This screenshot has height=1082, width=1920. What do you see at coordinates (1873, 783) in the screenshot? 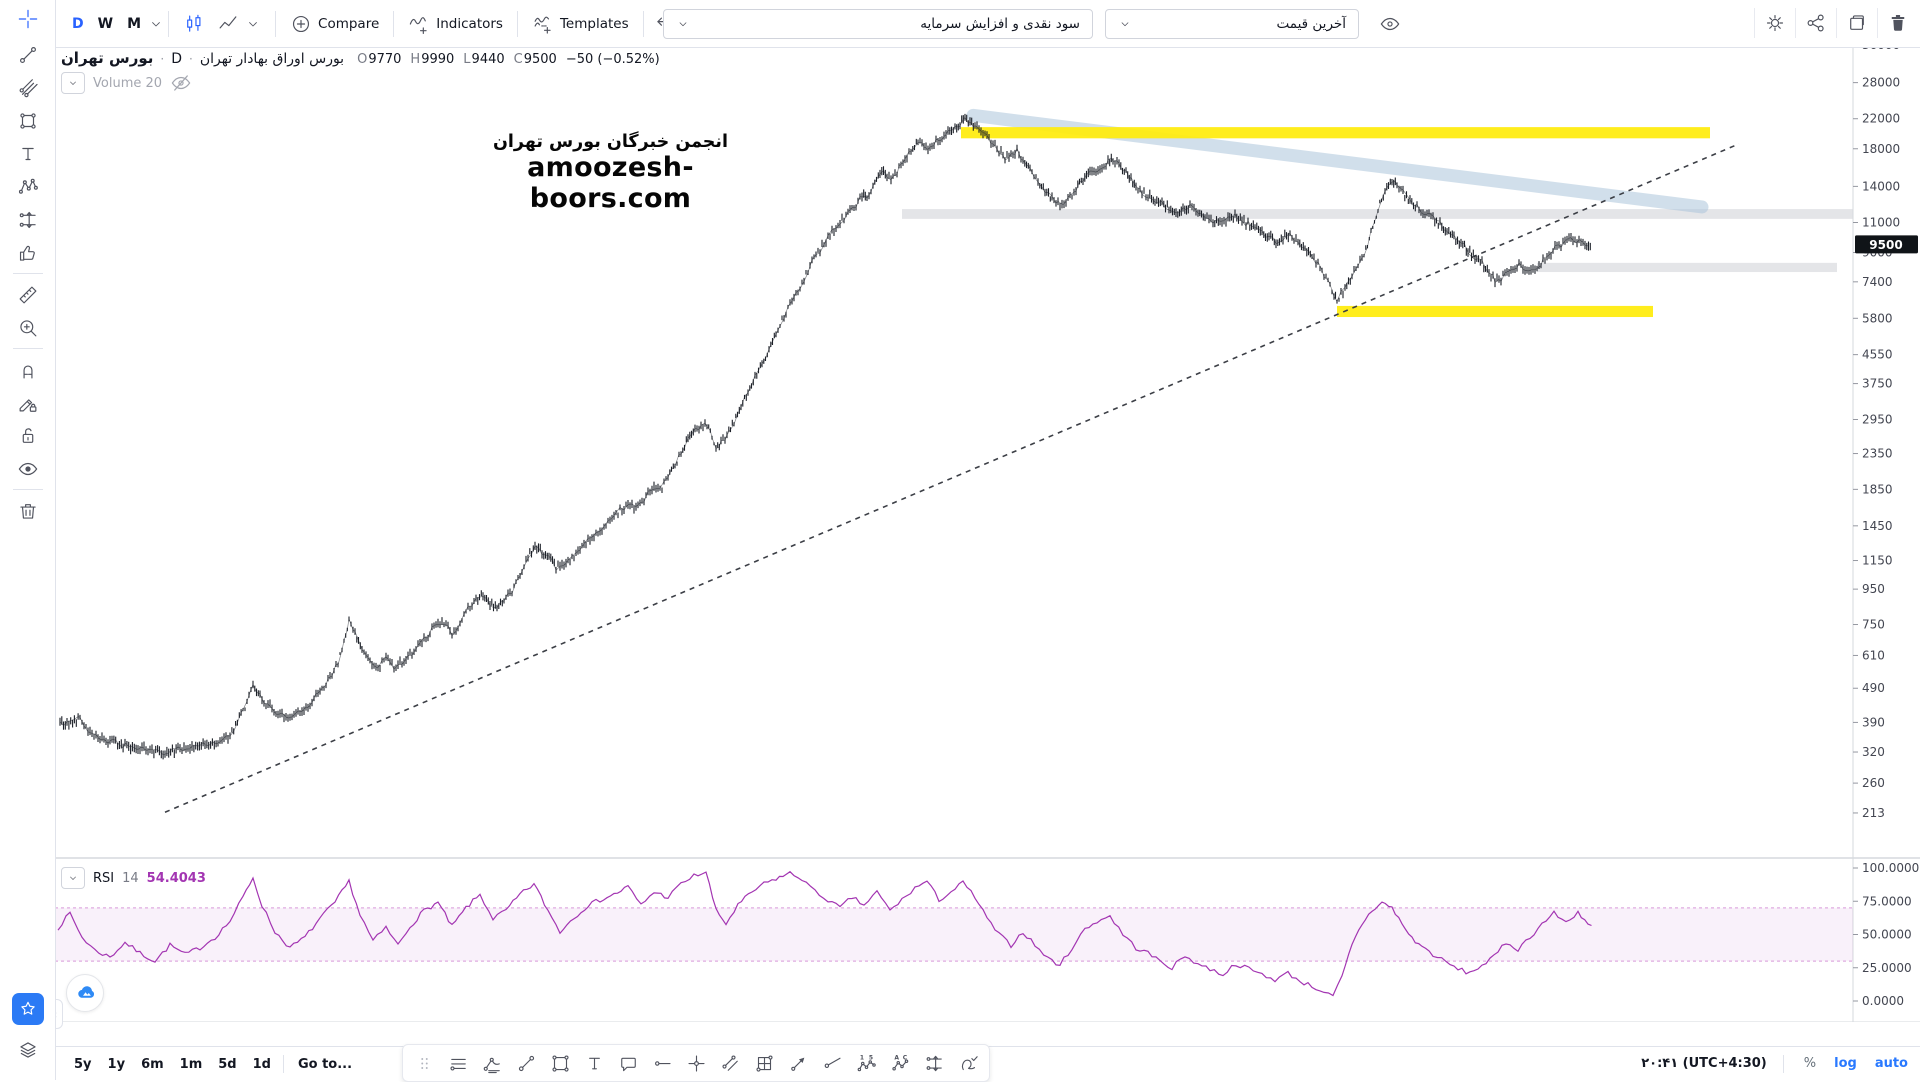
I see `price-axis-label: 260` at bounding box center [1873, 783].